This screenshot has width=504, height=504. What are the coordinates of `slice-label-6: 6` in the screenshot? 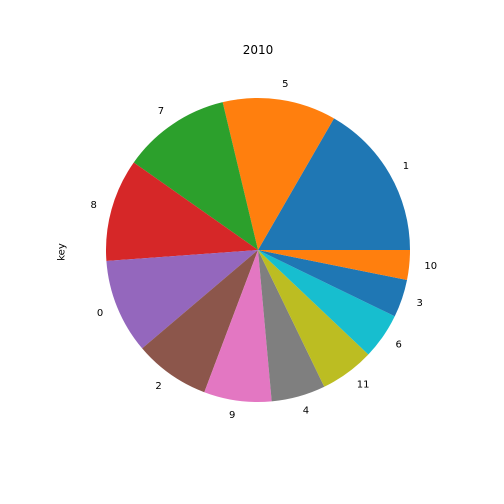 It's located at (399, 345).